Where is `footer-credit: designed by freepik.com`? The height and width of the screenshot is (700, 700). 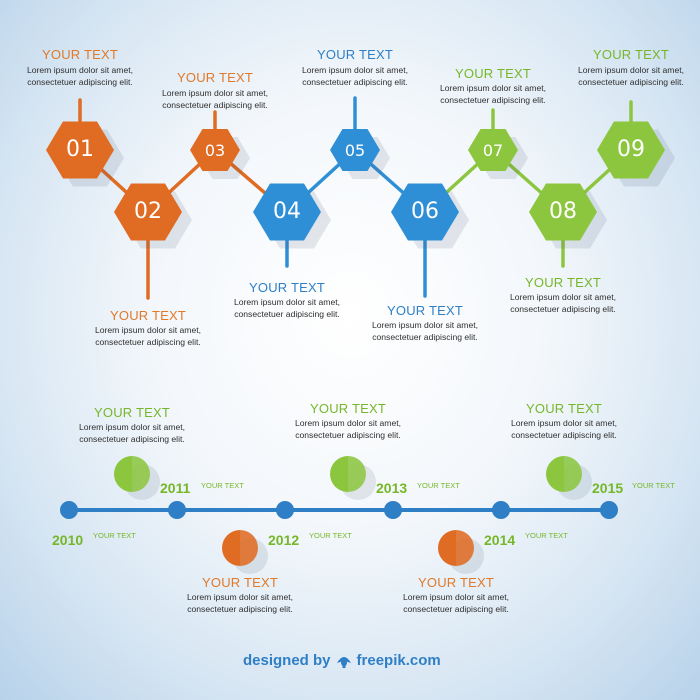 footer-credit: designed by freepik.com is located at coordinates (342, 660).